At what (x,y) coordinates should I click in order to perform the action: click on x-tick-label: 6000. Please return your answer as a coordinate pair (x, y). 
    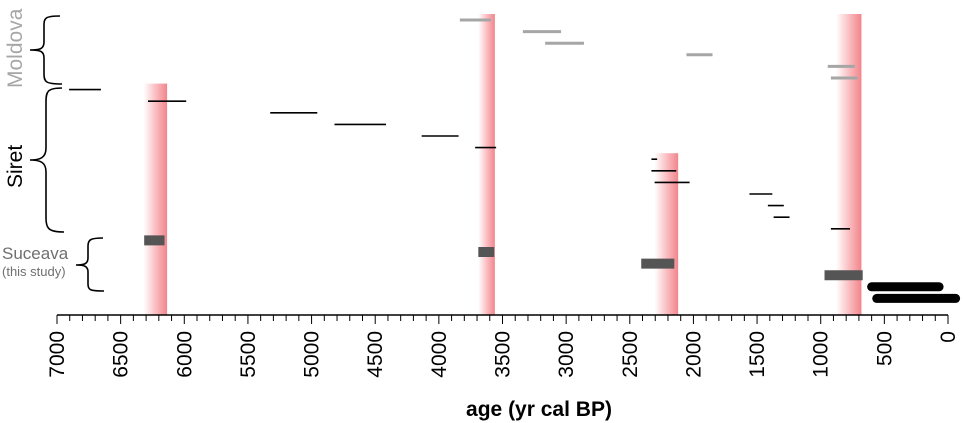
    Looking at the image, I should click on (184, 354).